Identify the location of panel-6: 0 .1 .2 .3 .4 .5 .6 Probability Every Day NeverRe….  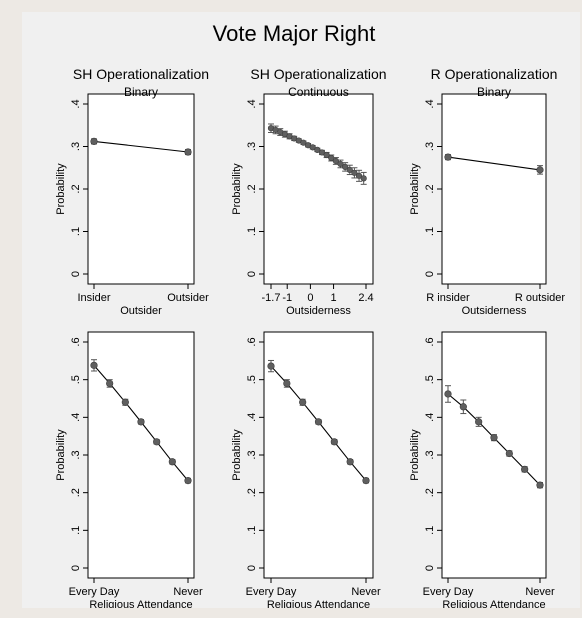
(482, 469).